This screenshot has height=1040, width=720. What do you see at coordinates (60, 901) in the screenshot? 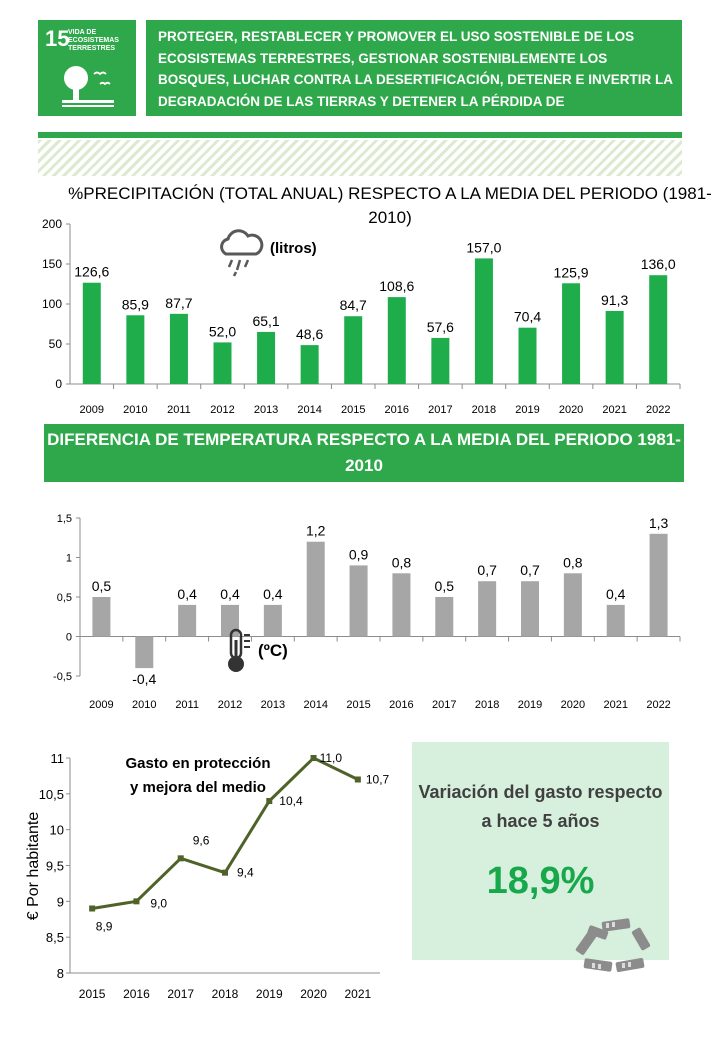
I see `y-tick-label: 9` at bounding box center [60, 901].